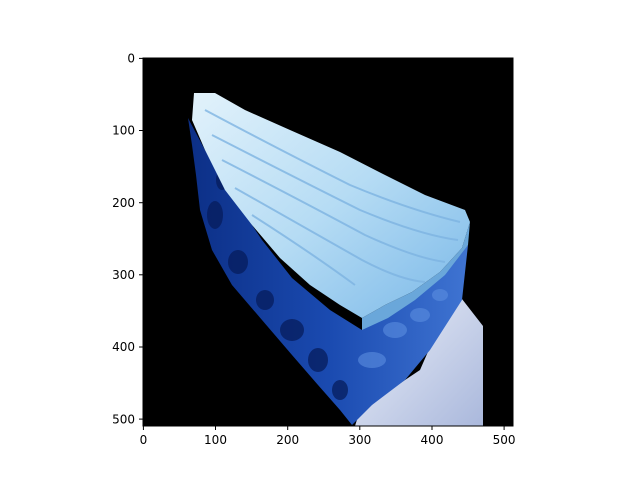  Describe the element at coordinates (123, 131) in the screenshot. I see `y-tick-label: 100` at that location.